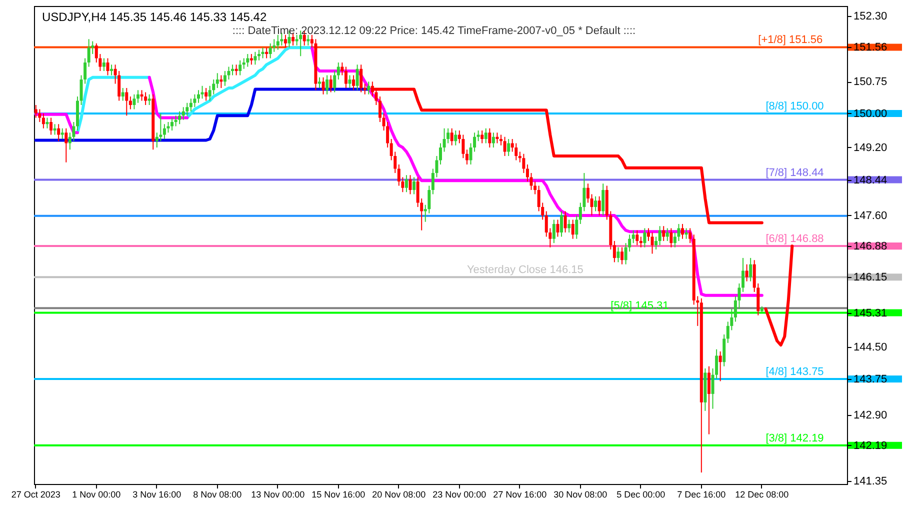  Describe the element at coordinates (278, 495) in the screenshot. I see `x-tick-label: 13 Nov 00:00` at that location.